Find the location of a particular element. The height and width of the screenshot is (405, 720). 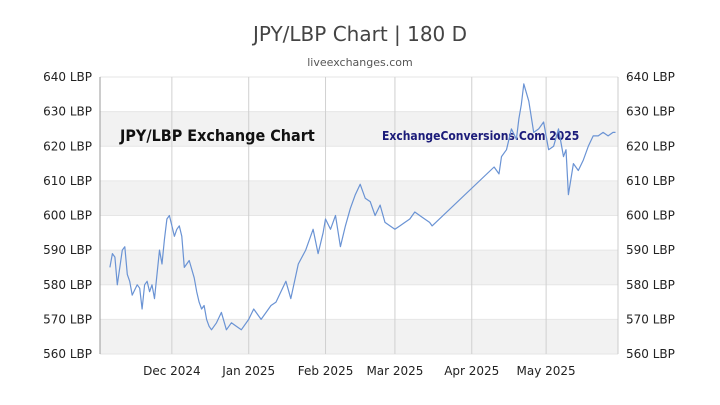

x-tick-label: Dec 2024 is located at coordinates (172, 371).